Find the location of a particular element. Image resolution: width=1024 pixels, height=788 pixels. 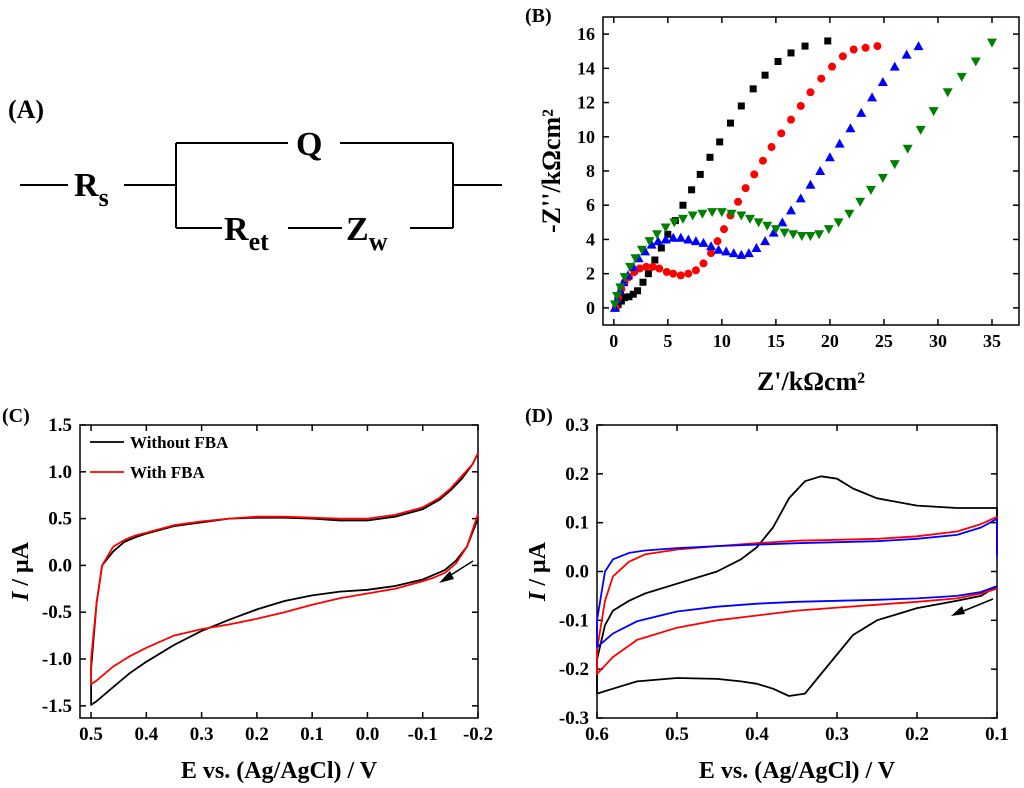

x-tick-label-c: 0.1 is located at coordinates (312, 734).